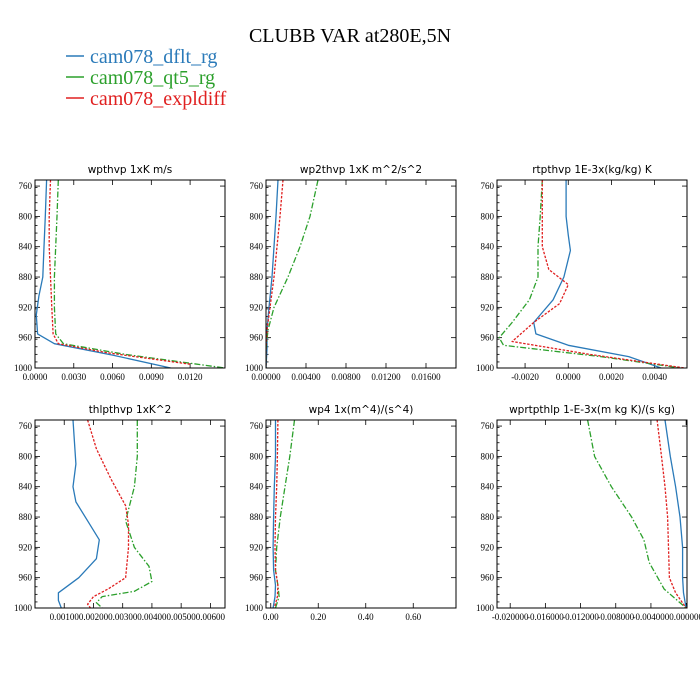  What do you see at coordinates (684, 617) in the screenshot?
I see `x-tick-label: 0.000000` at bounding box center [684, 617].